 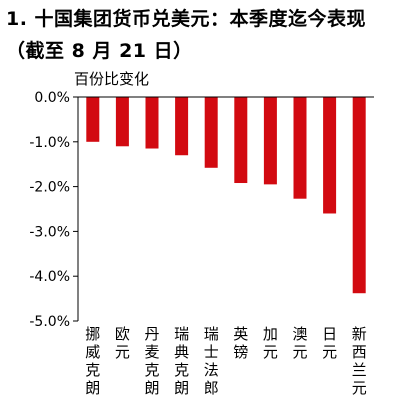 What do you see at coordinates (92, 361) in the screenshot?
I see `x-category-label: 挪威克朗` at bounding box center [92, 361].